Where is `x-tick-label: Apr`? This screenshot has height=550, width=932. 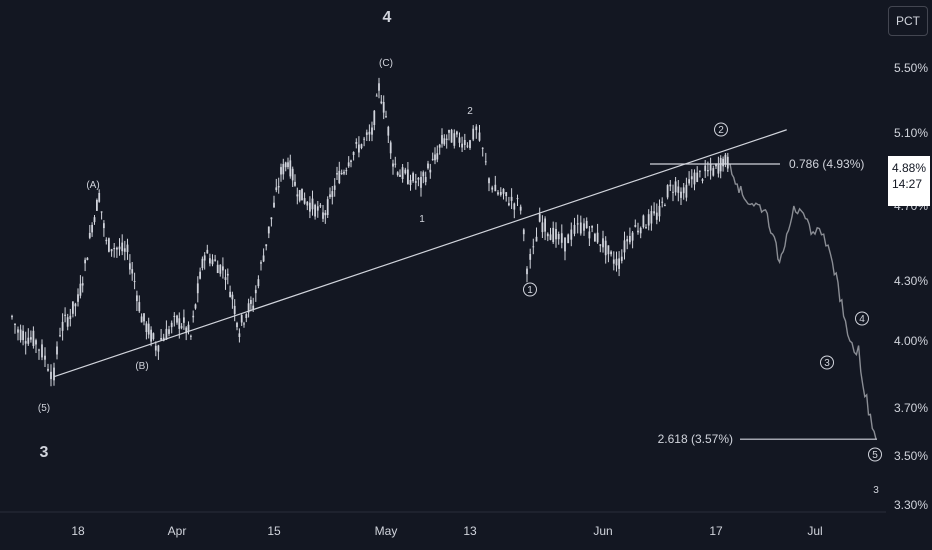
x-tick-label: Apr is located at coordinates (177, 531).